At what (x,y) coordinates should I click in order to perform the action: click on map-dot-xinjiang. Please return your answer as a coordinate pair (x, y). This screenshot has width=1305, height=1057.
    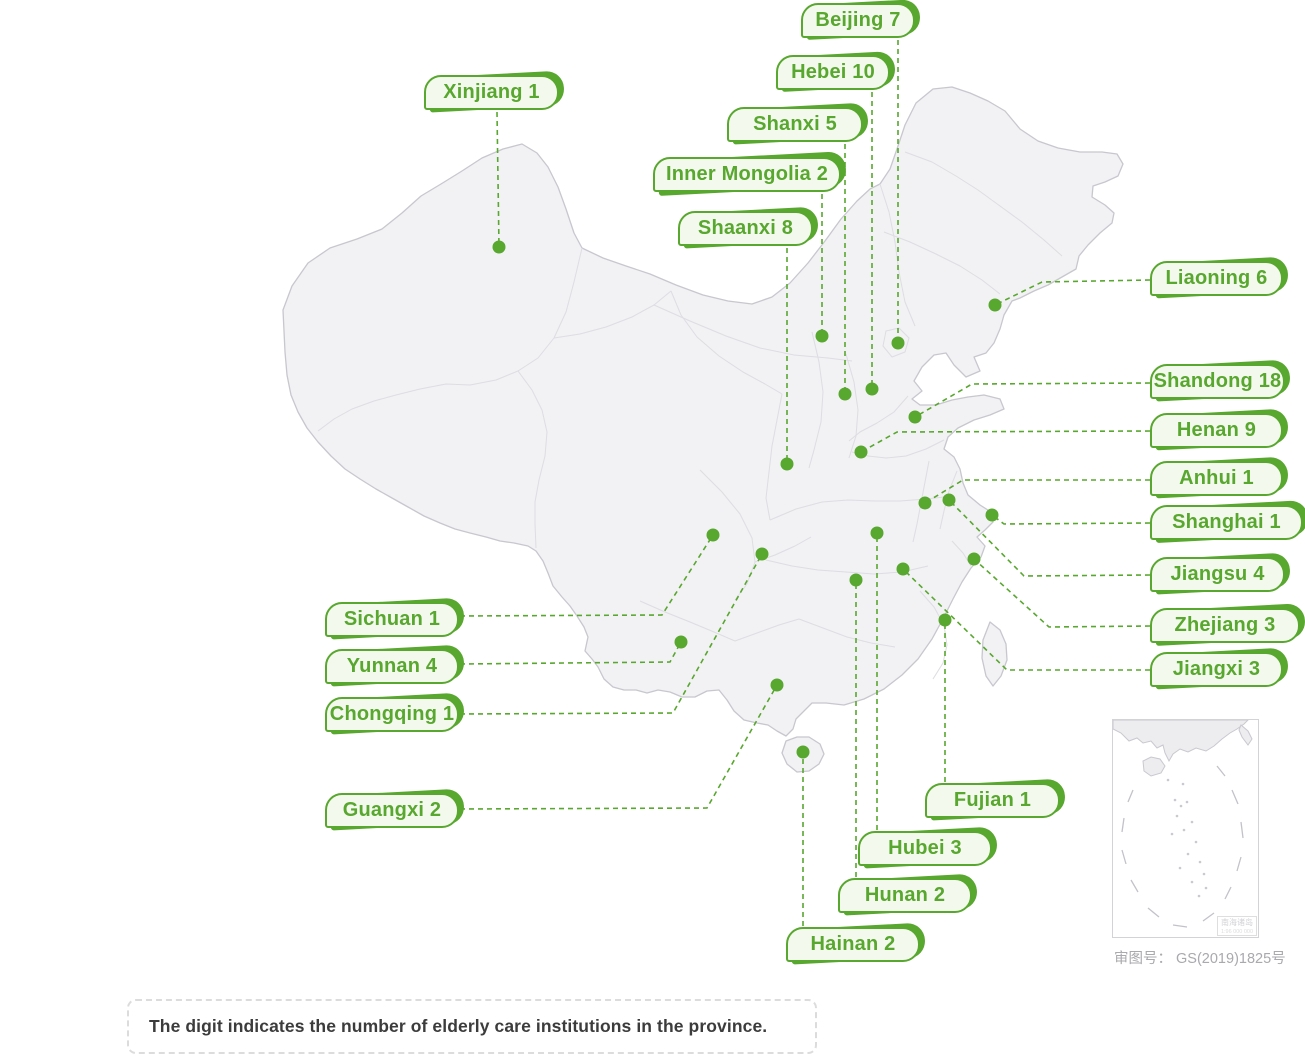
    Looking at the image, I should click on (499, 247).